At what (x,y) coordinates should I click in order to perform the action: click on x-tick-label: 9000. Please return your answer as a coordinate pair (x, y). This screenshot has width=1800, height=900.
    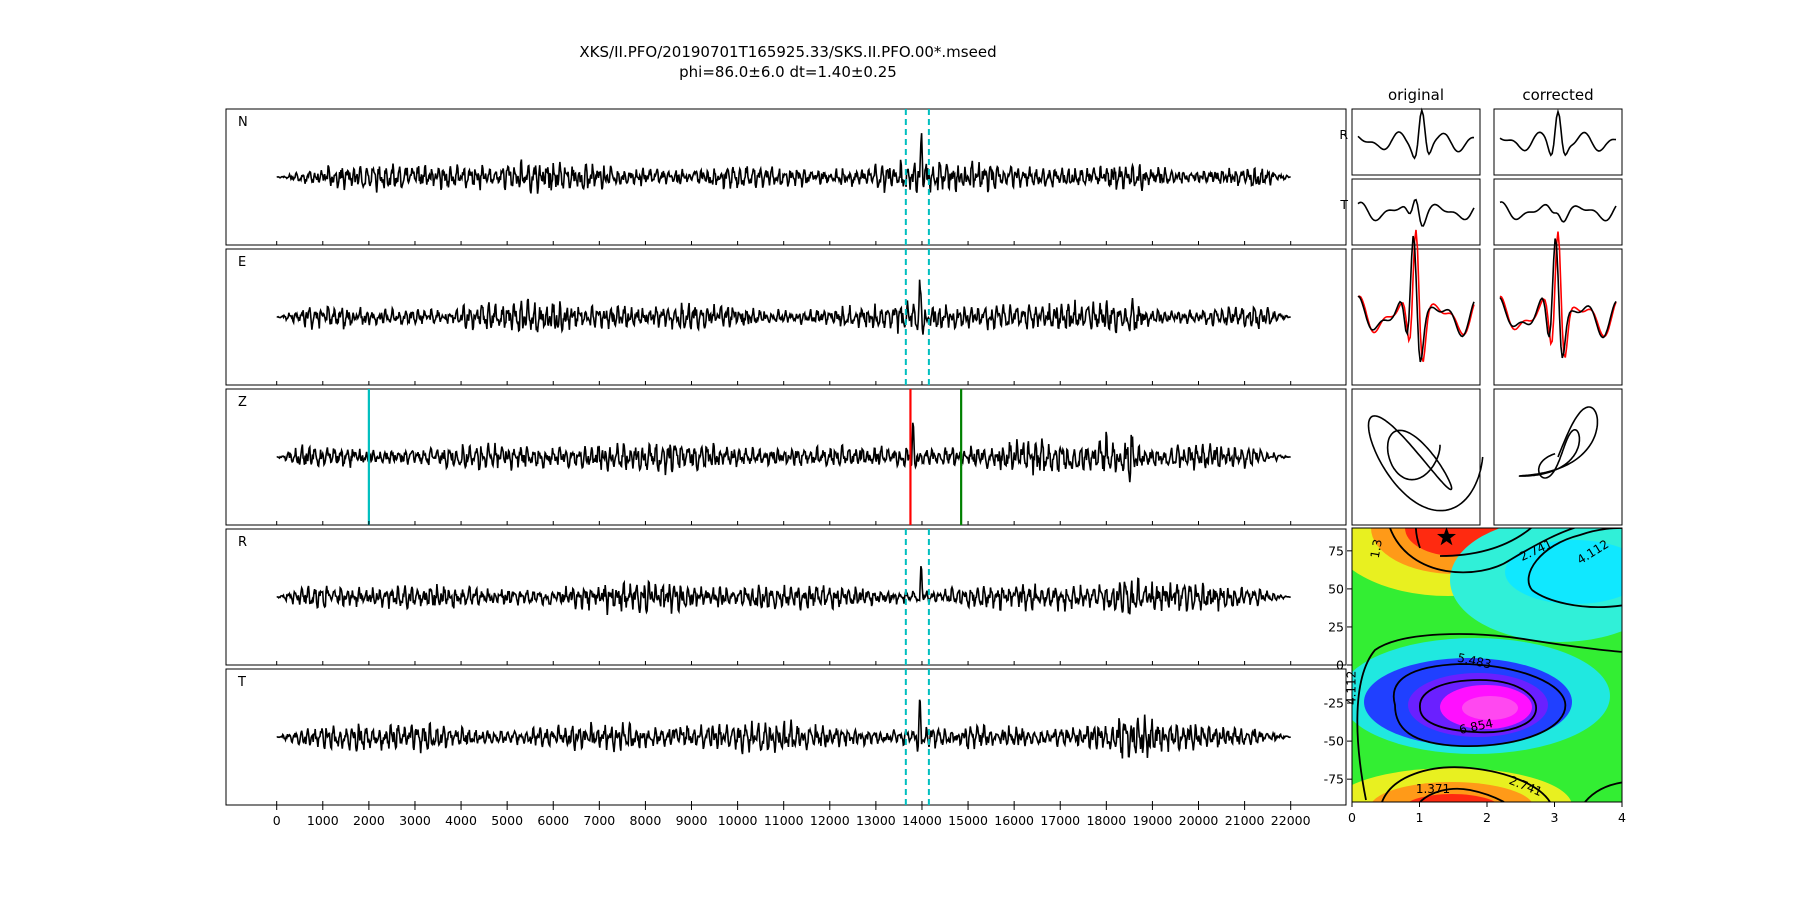
    Looking at the image, I should click on (692, 820).